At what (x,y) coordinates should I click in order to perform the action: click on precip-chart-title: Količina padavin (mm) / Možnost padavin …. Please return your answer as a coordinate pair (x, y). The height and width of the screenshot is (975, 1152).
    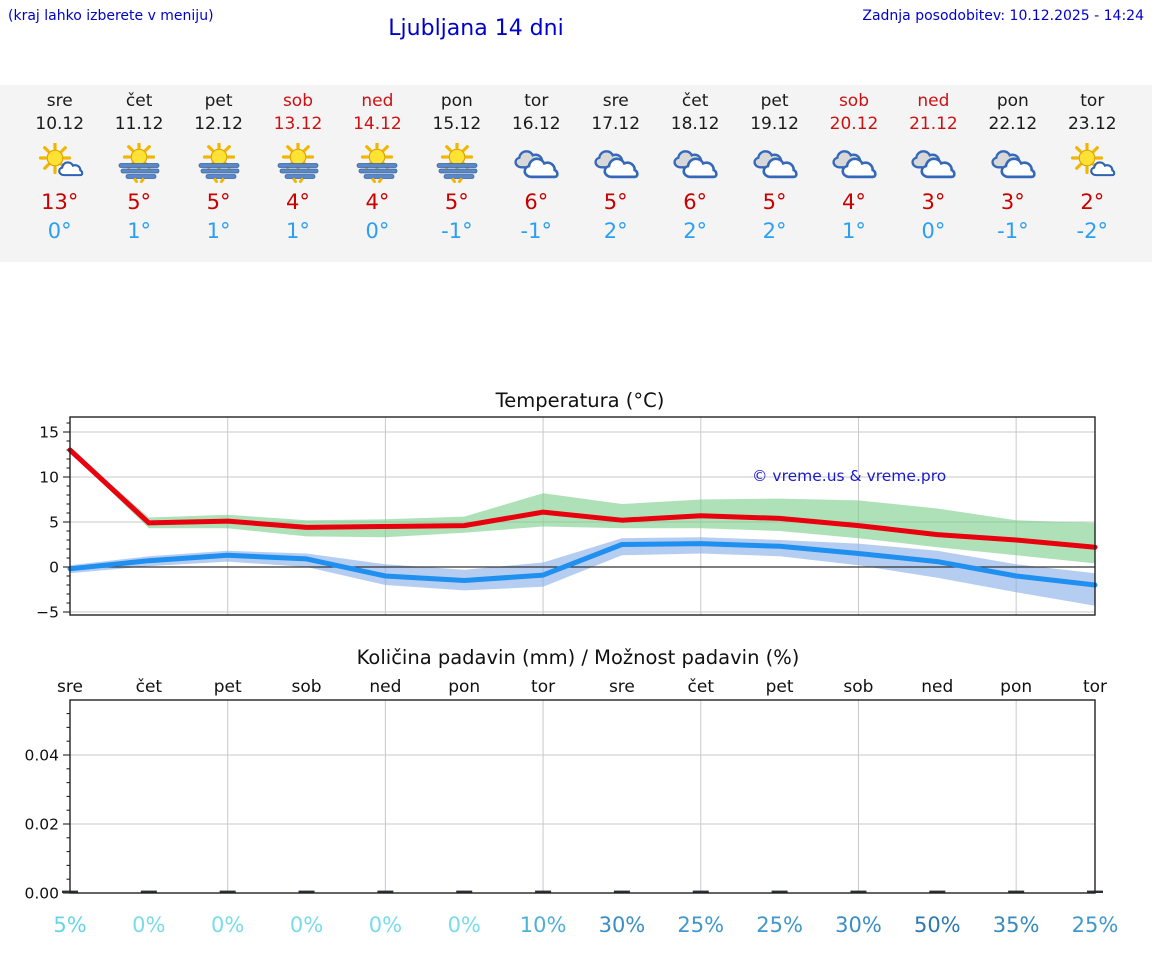
    Looking at the image, I should click on (578, 657).